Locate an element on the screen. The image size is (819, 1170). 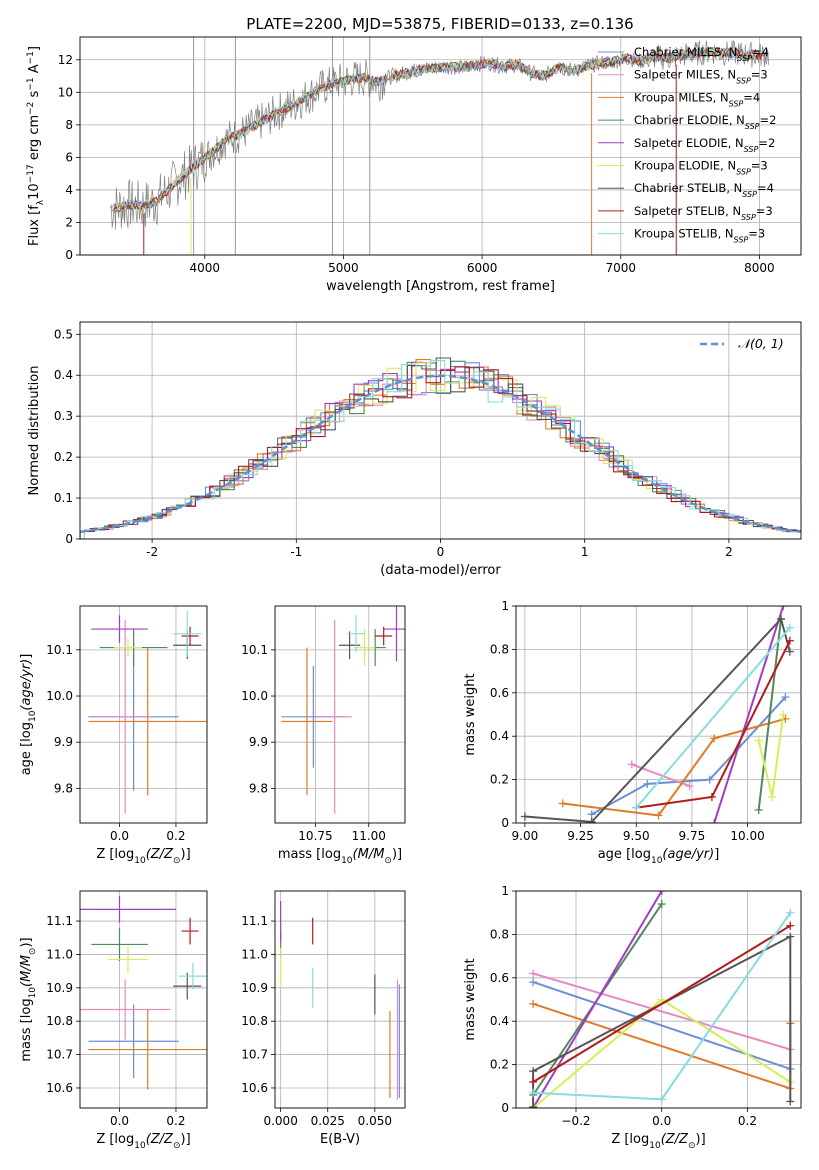
y-tick-label: 10.6 is located at coordinates (59, 1088).